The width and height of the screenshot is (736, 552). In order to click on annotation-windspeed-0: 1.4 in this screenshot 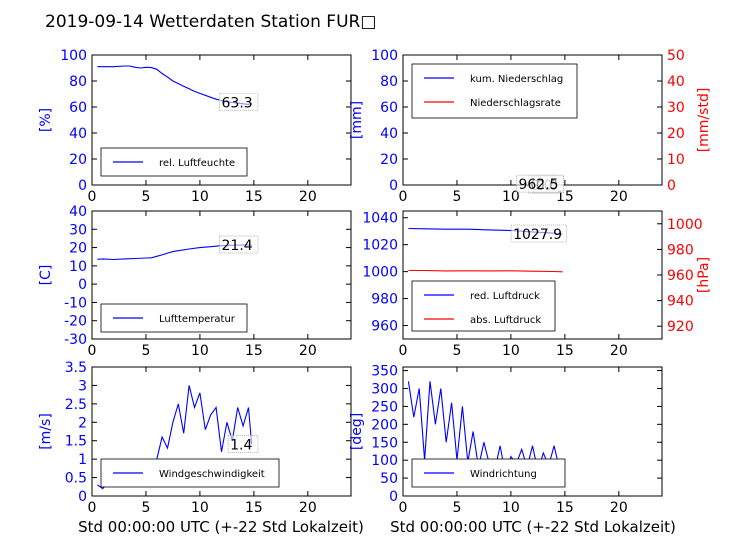, I will do `click(241, 445)`.